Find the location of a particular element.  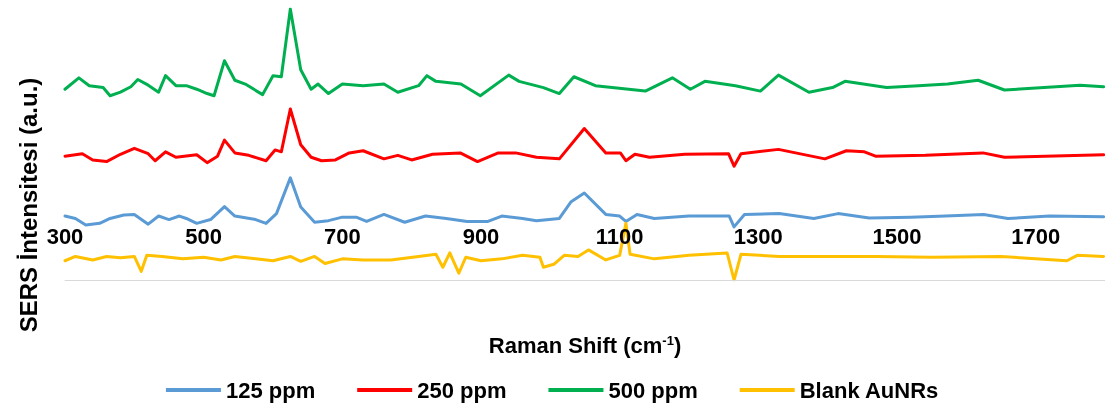

x-tick-label: 1300 is located at coordinates (758, 236).